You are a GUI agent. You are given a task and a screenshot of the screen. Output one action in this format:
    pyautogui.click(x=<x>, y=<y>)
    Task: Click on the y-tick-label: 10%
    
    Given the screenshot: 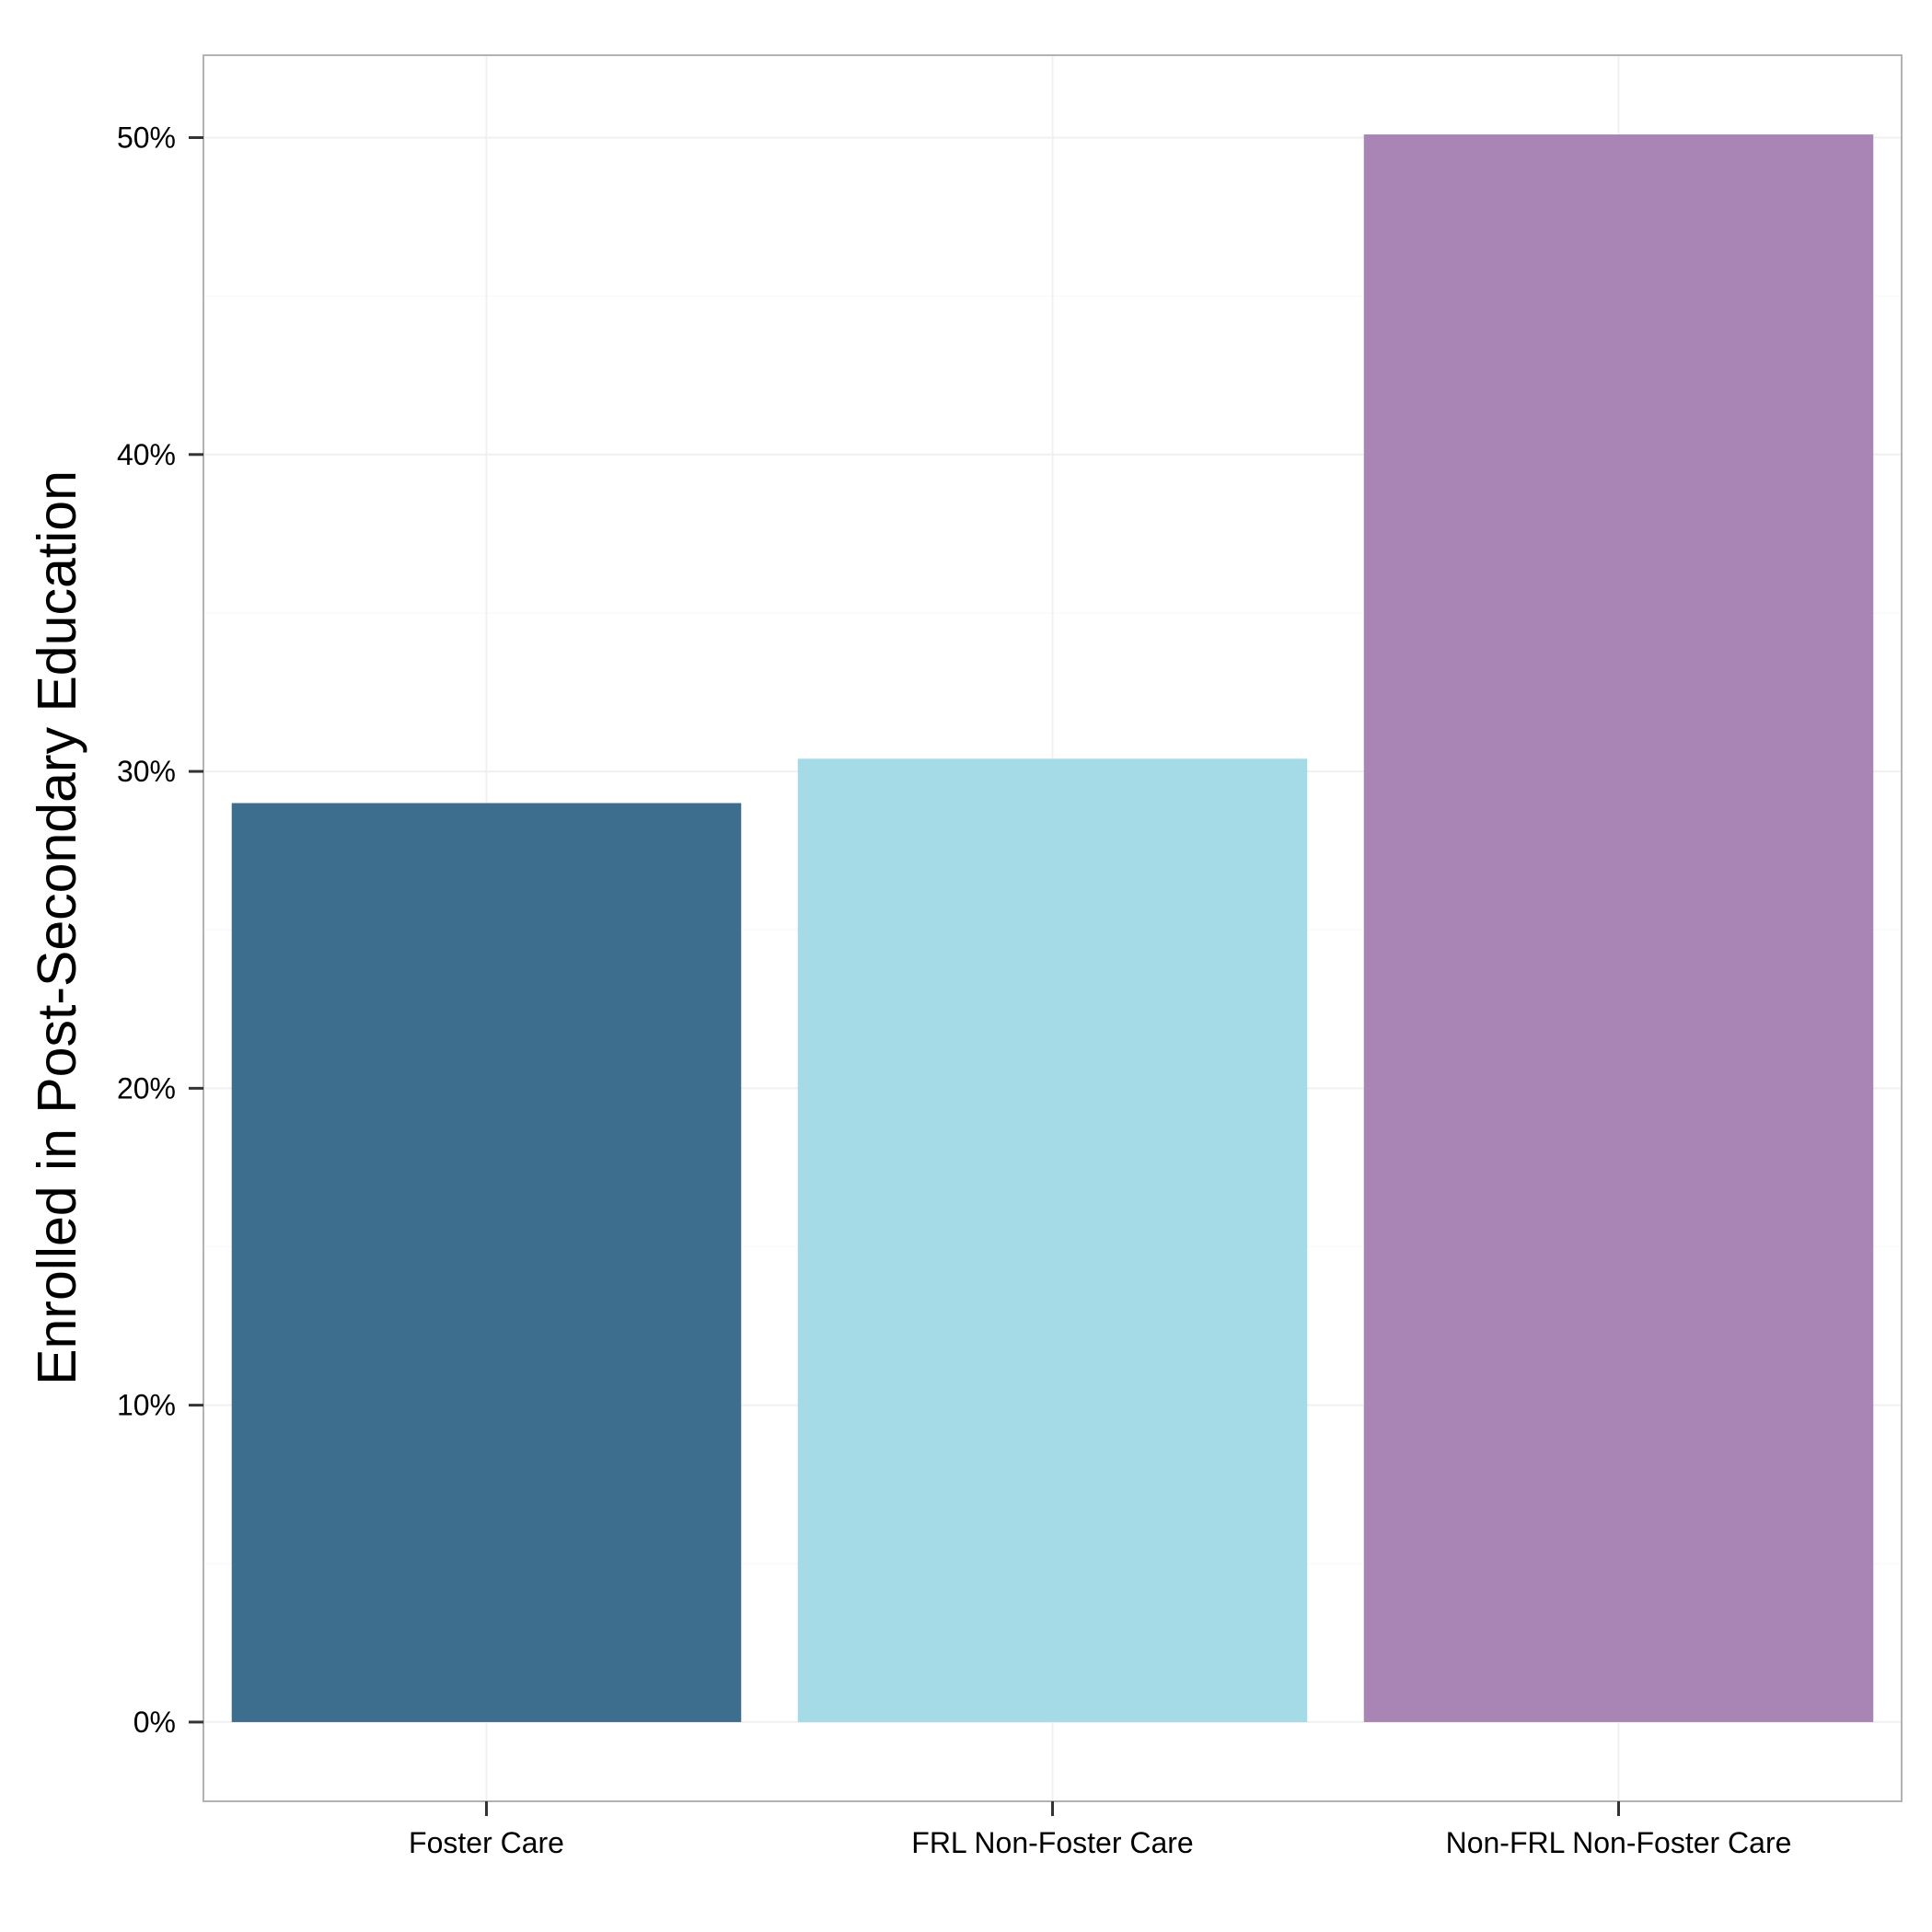 What is the action you would take?
    pyautogui.click(x=147, y=1405)
    